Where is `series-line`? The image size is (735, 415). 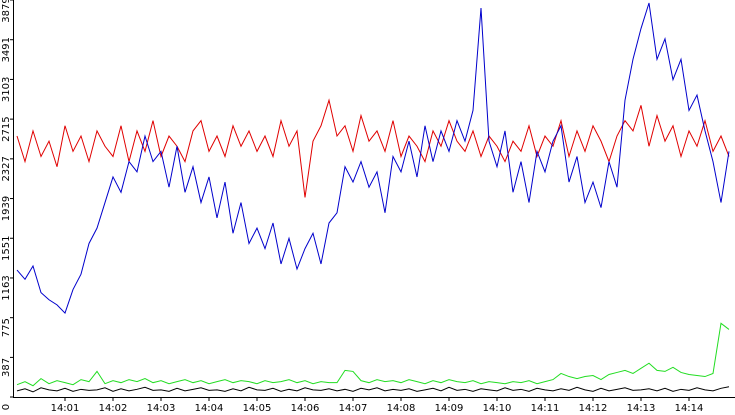
series-line is located at coordinates (373, 389).